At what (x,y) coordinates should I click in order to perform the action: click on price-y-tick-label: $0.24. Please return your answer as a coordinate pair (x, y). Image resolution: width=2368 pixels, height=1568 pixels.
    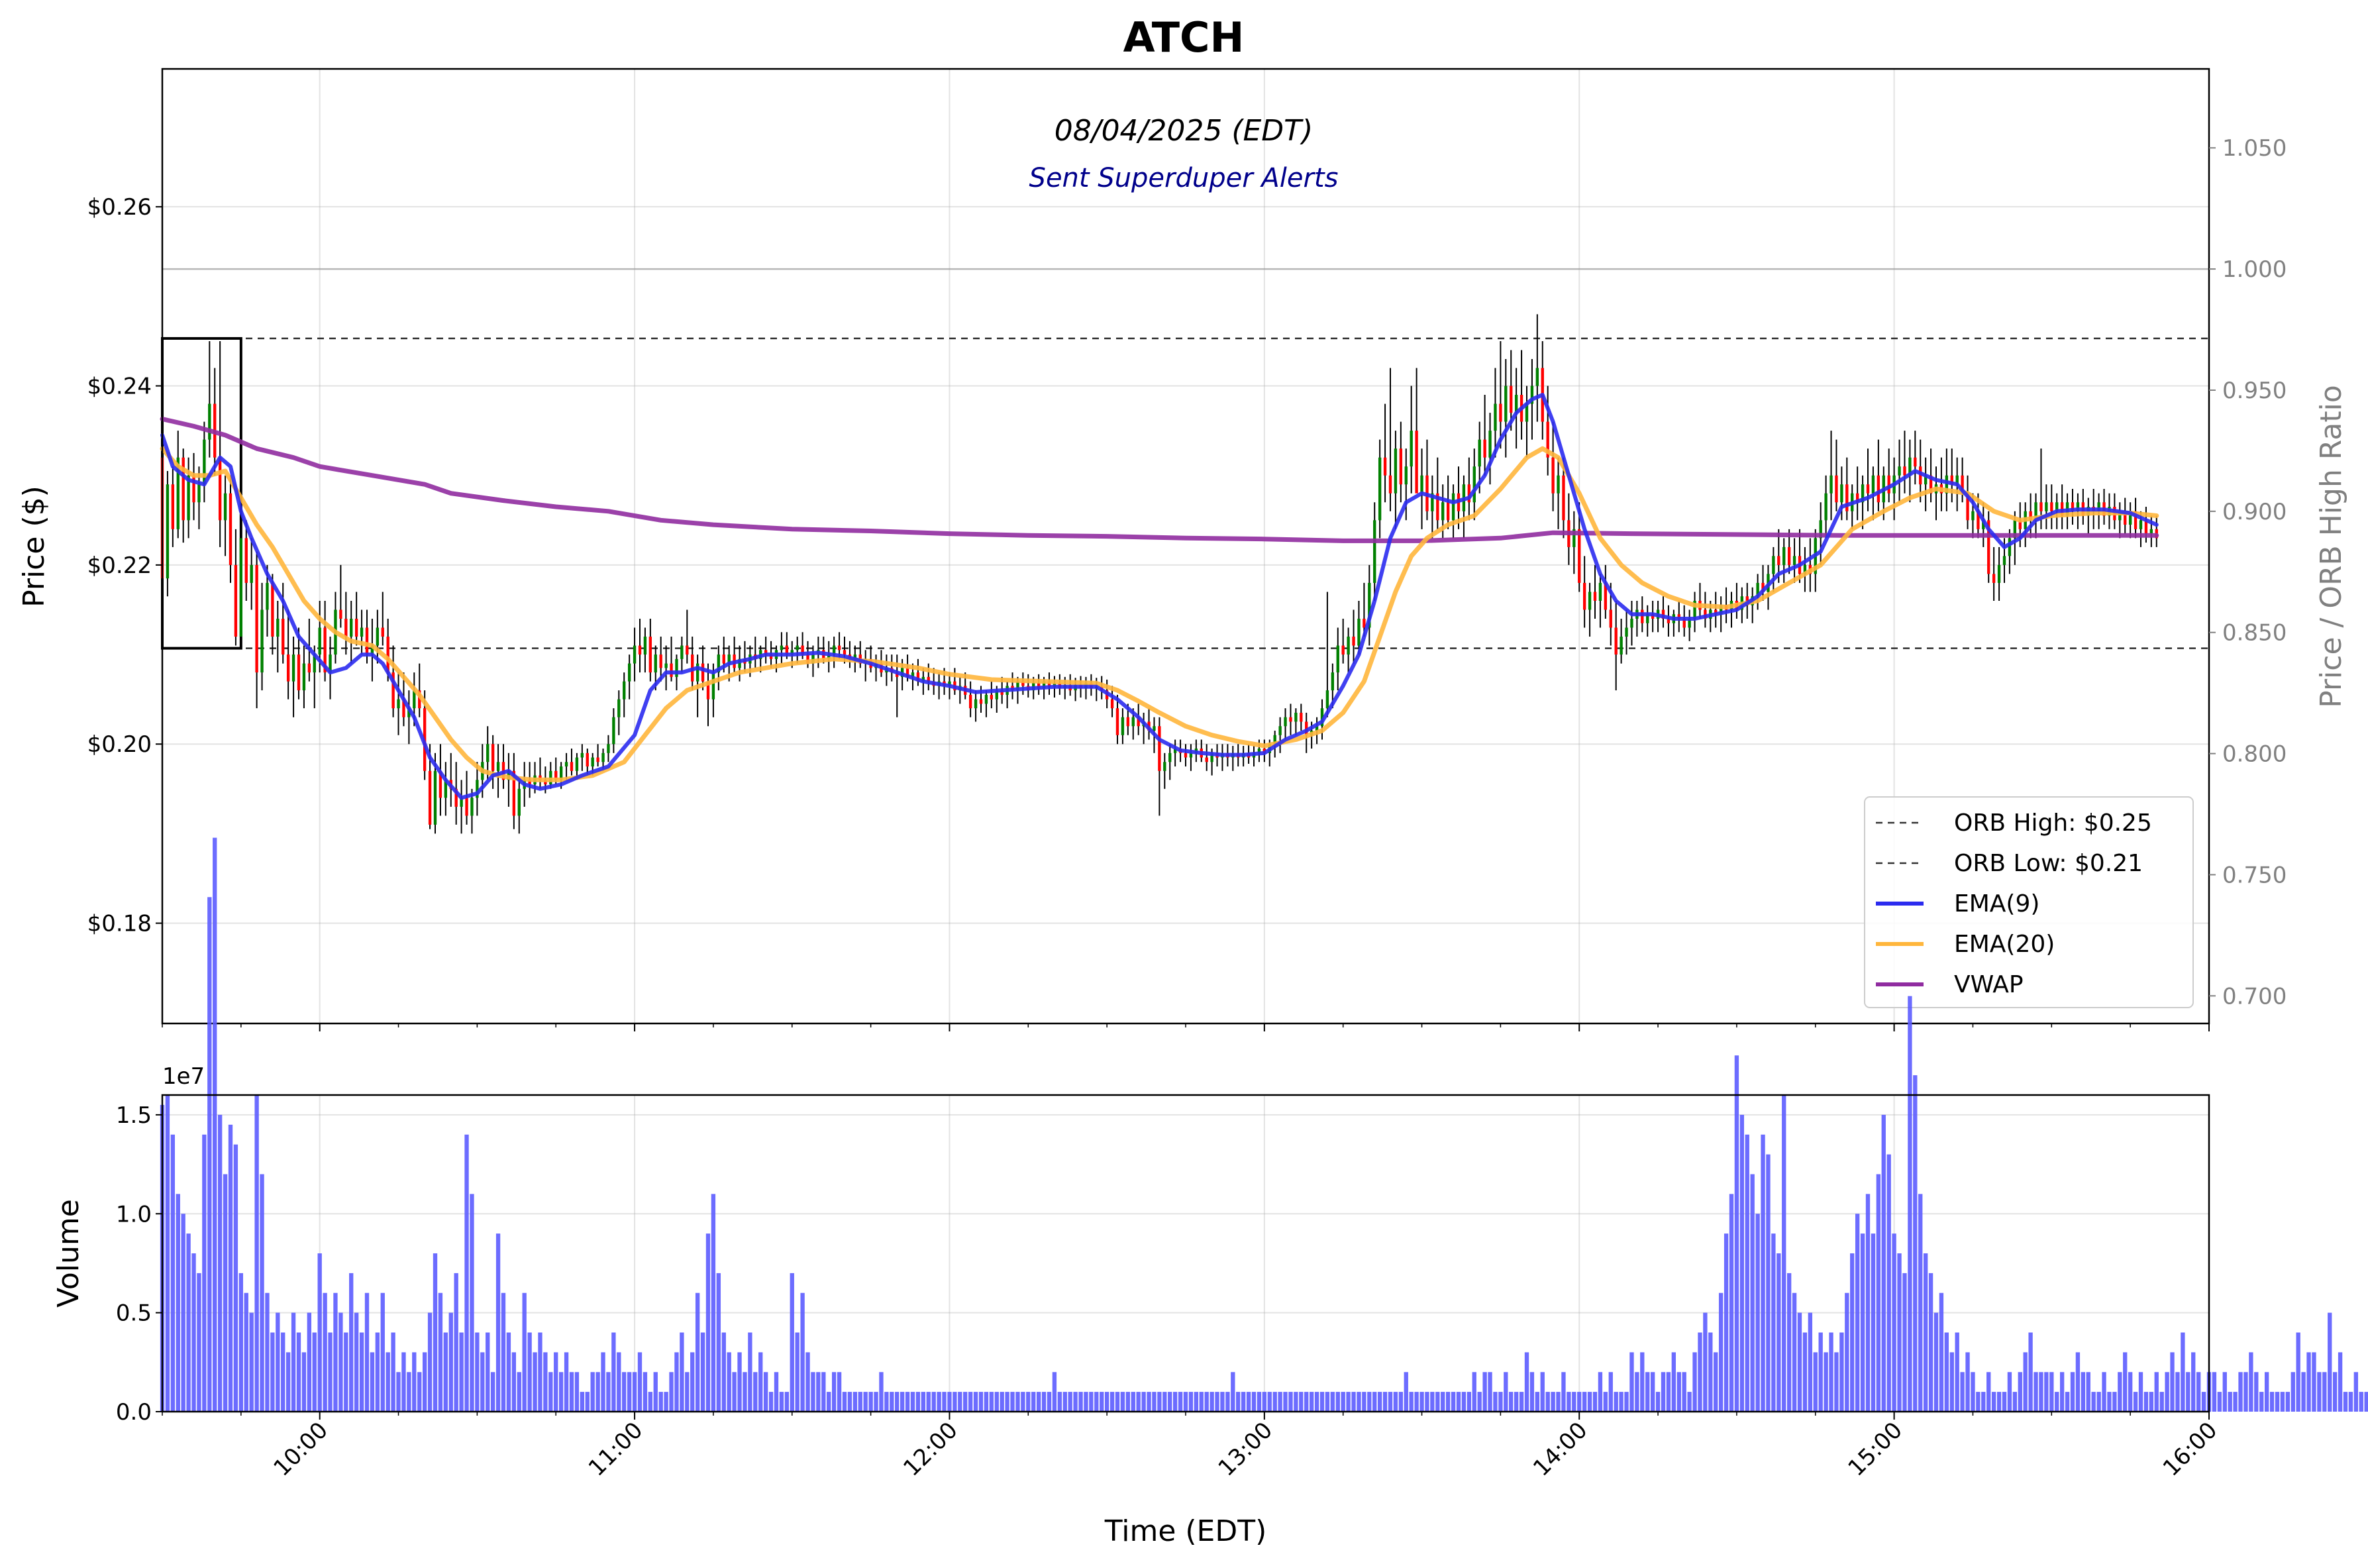
    Looking at the image, I should click on (120, 387).